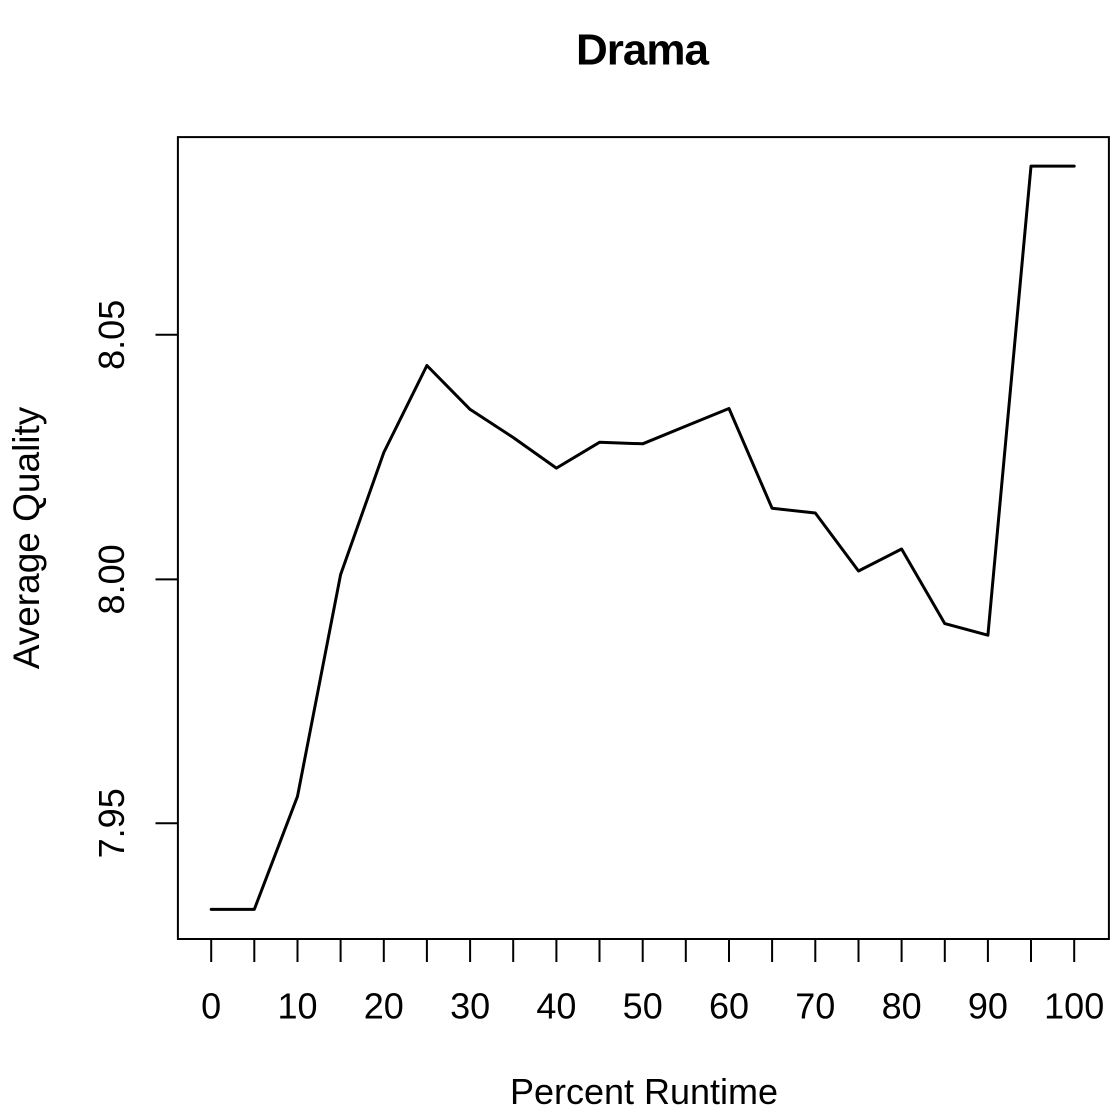  Describe the element at coordinates (211, 1005) in the screenshot. I see `svg-text: 0` at that location.